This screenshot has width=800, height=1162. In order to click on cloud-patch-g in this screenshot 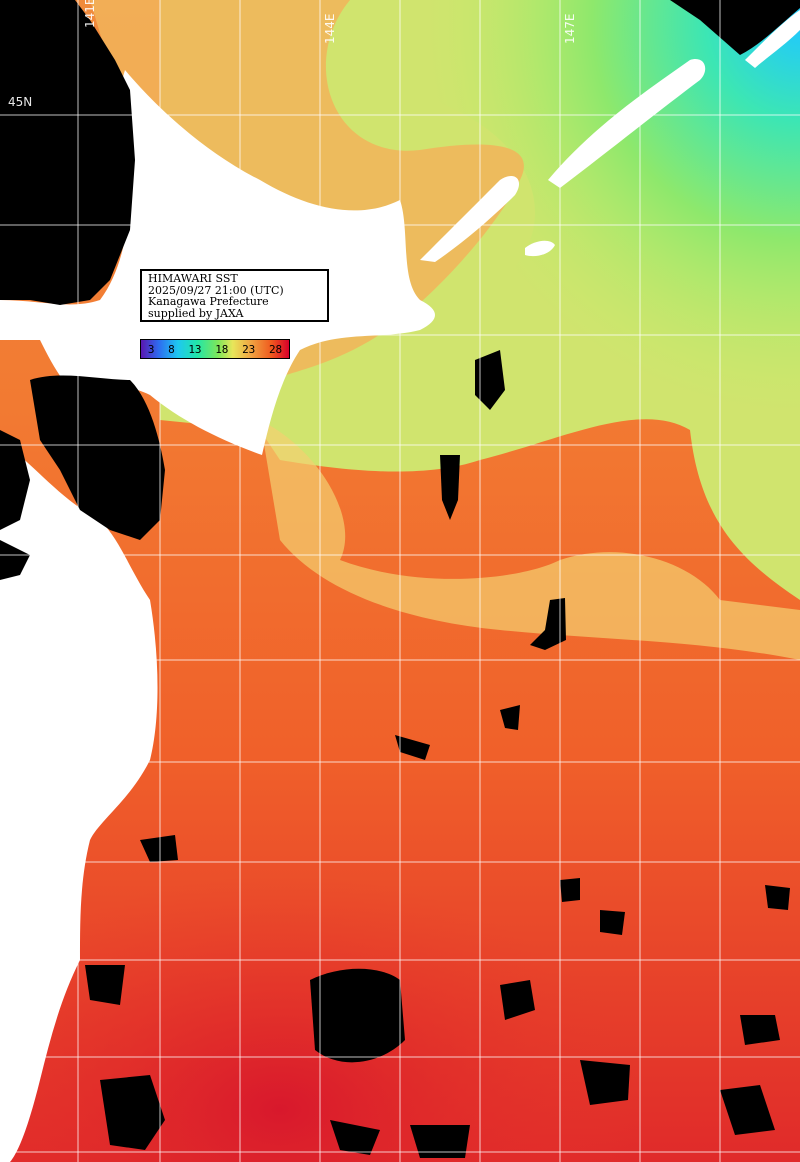, I will do `click(105, 985)`.